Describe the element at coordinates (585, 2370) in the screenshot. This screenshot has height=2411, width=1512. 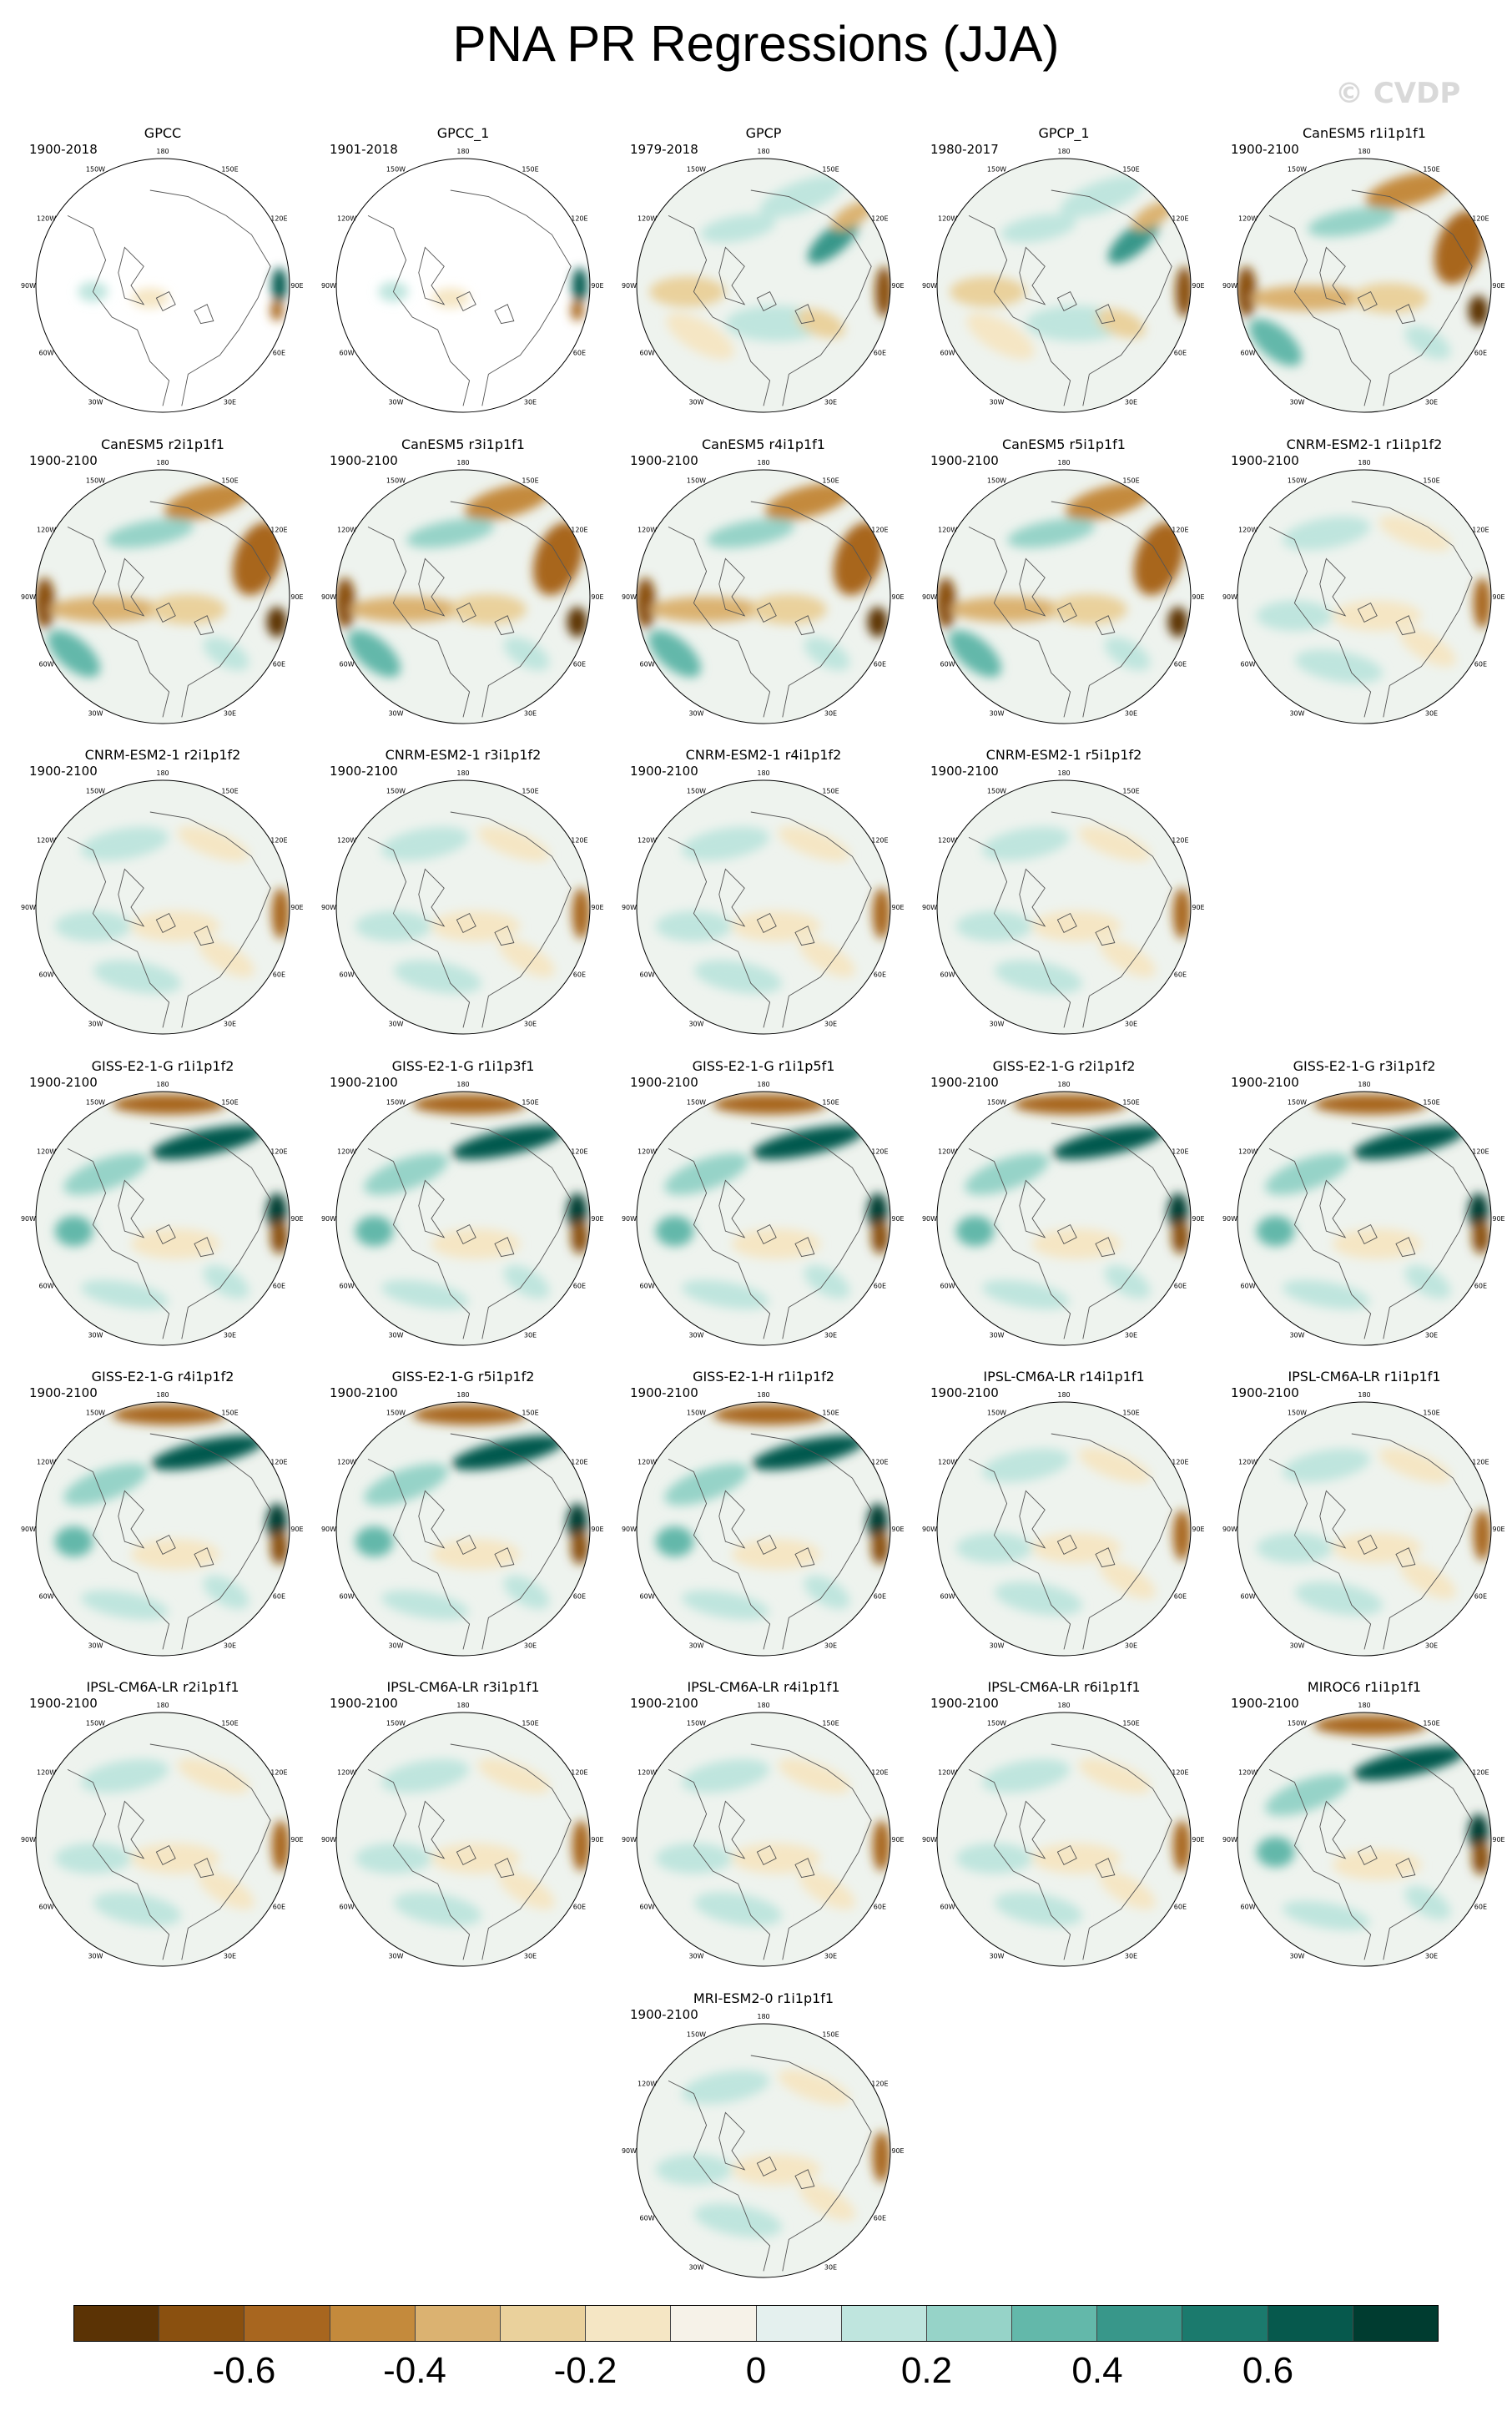
I see `colorbar-tick-label: -0.2` at that location.